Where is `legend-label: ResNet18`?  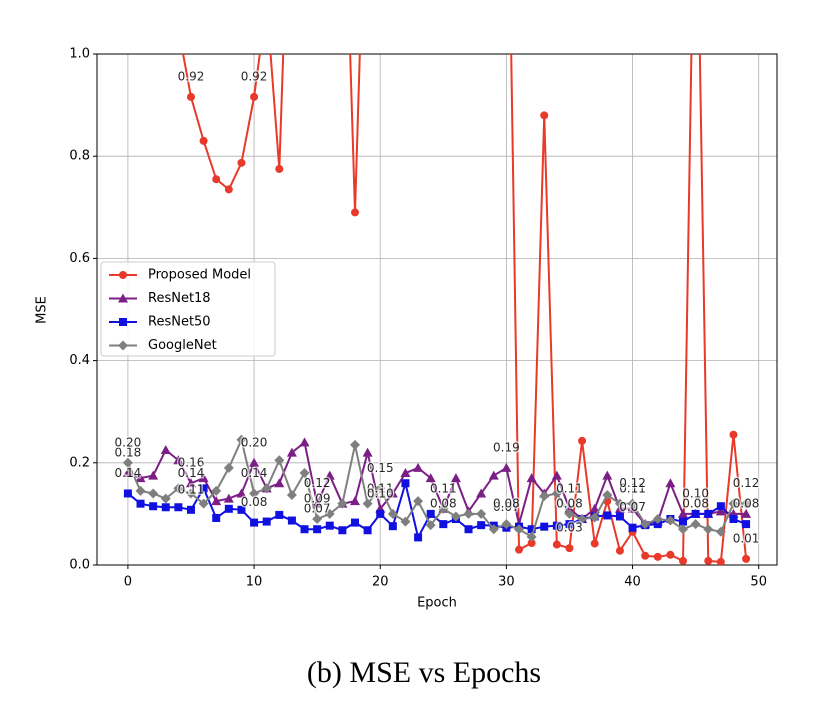
legend-label: ResNet18 is located at coordinates (179, 298).